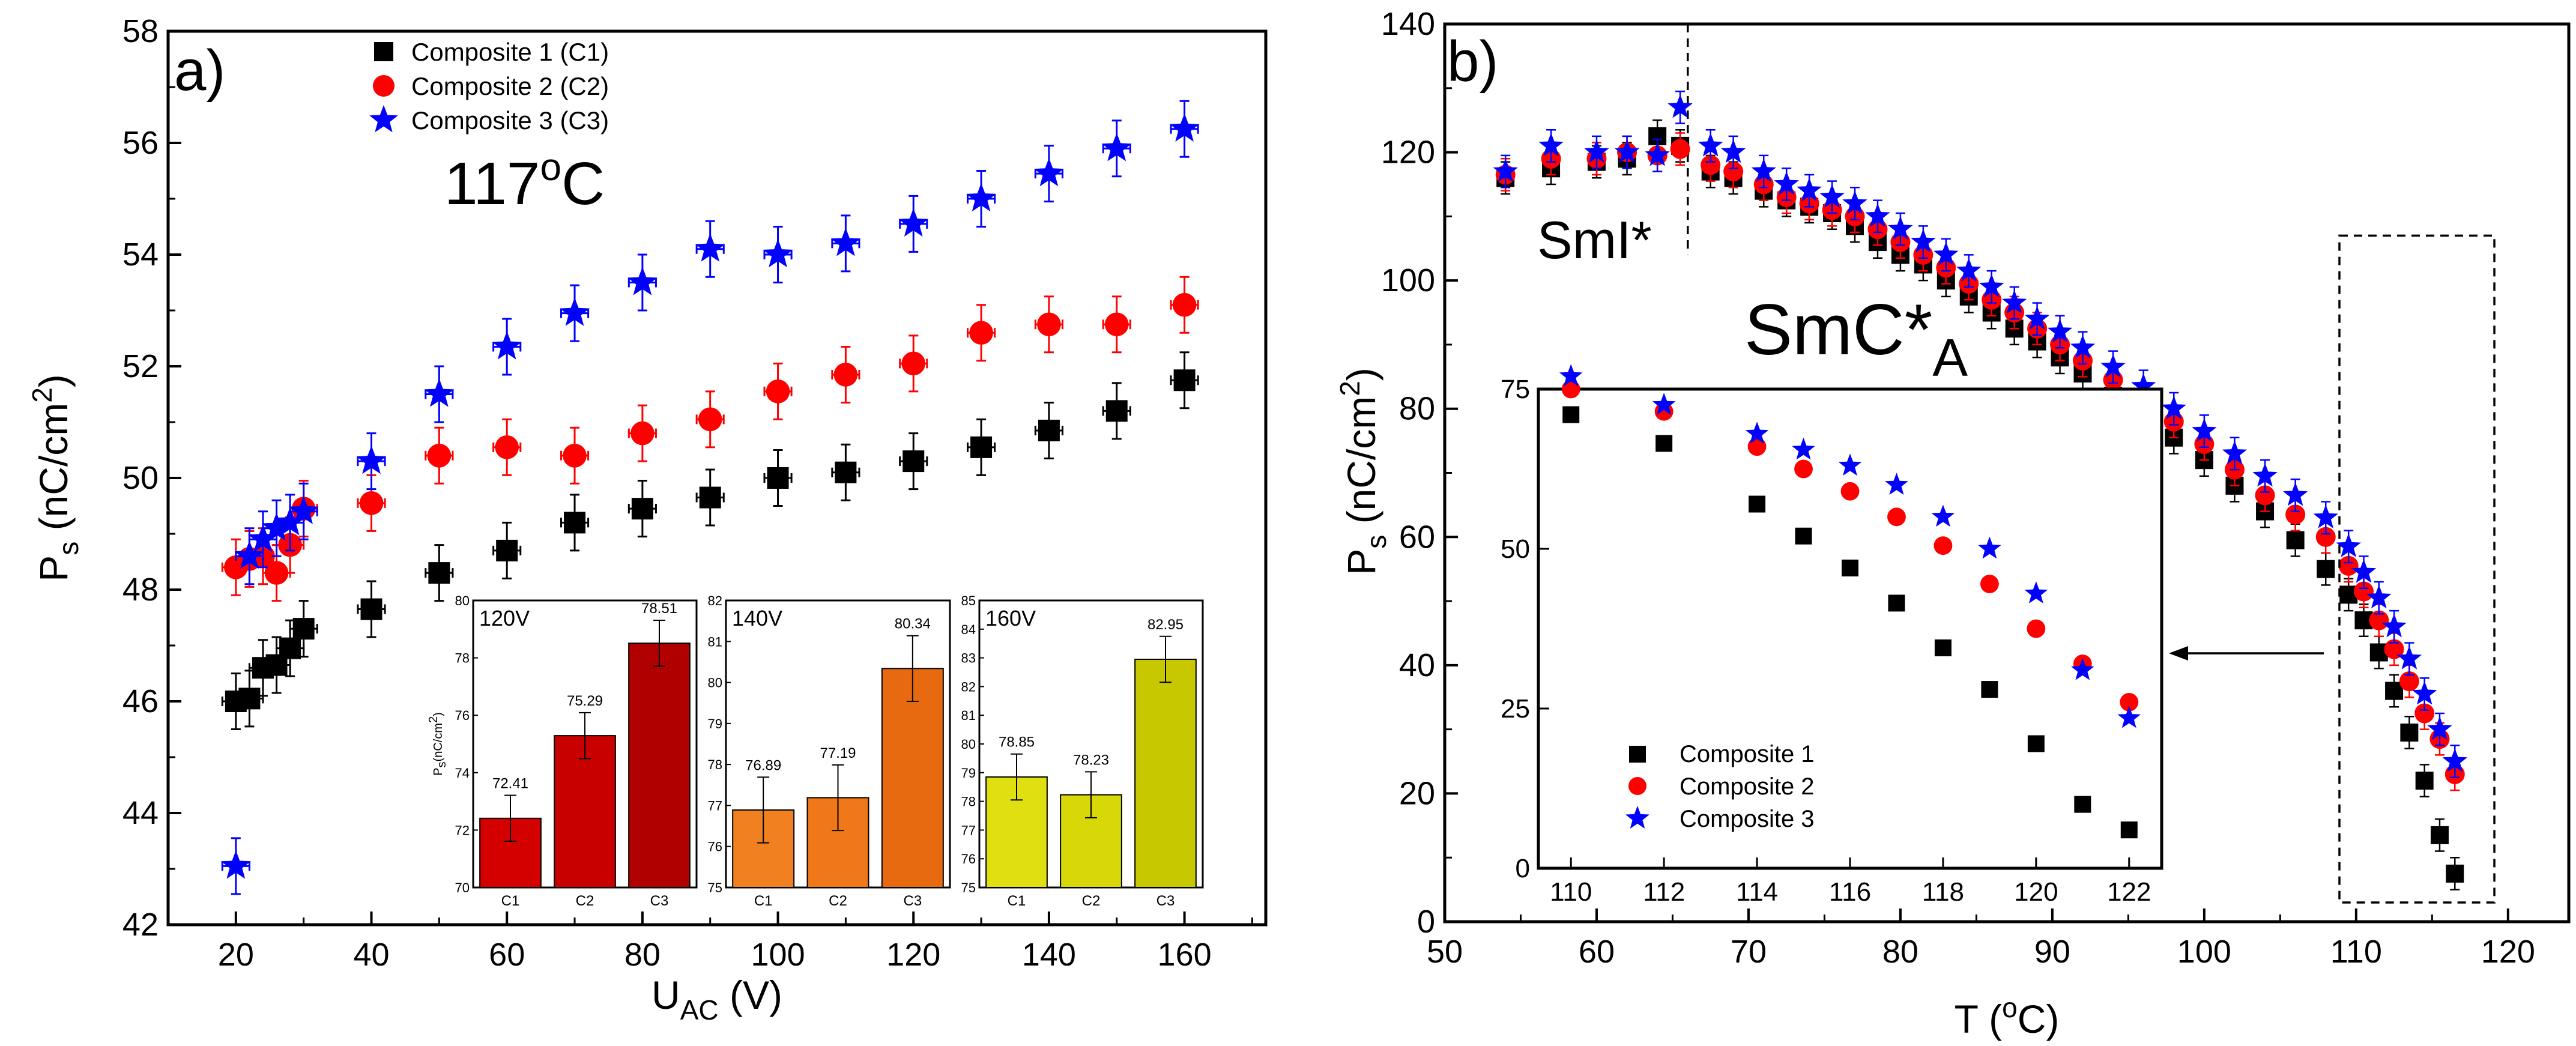 The width and height of the screenshot is (2576, 1046). What do you see at coordinates (507, 955) in the screenshot?
I see `x-tick-label: 60` at bounding box center [507, 955].